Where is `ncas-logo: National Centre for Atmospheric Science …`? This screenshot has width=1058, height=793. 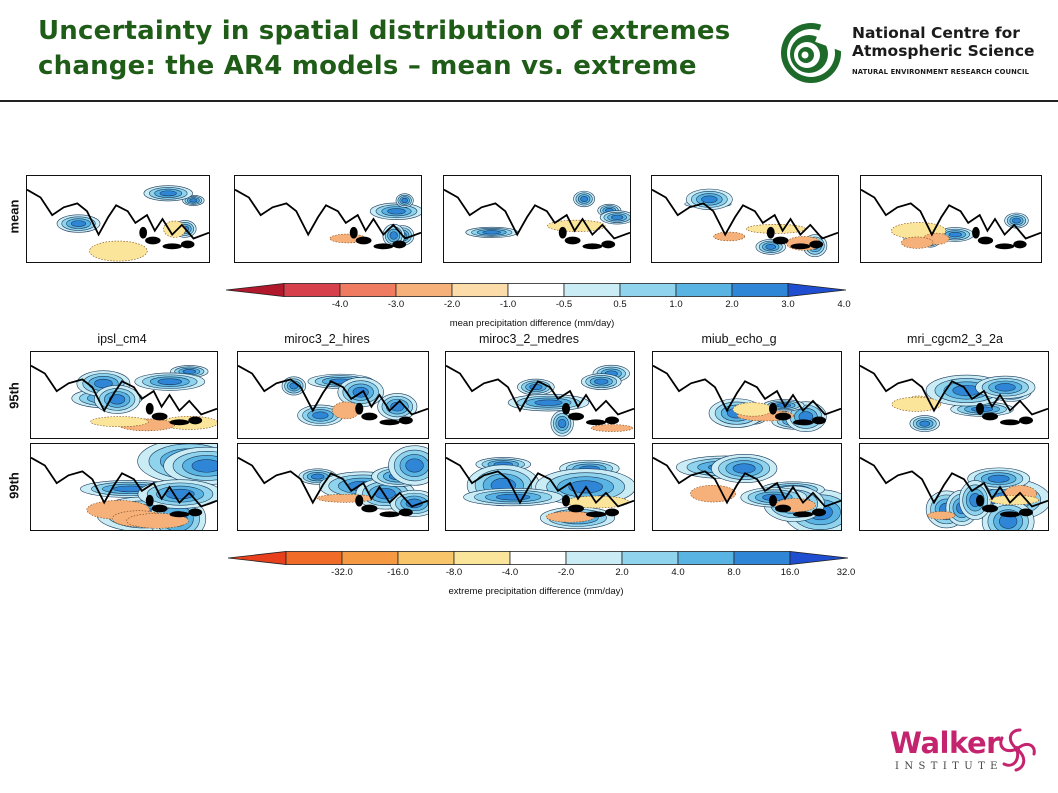 ncas-logo: National Centre for Atmospheric Science … is located at coordinates (913, 53).